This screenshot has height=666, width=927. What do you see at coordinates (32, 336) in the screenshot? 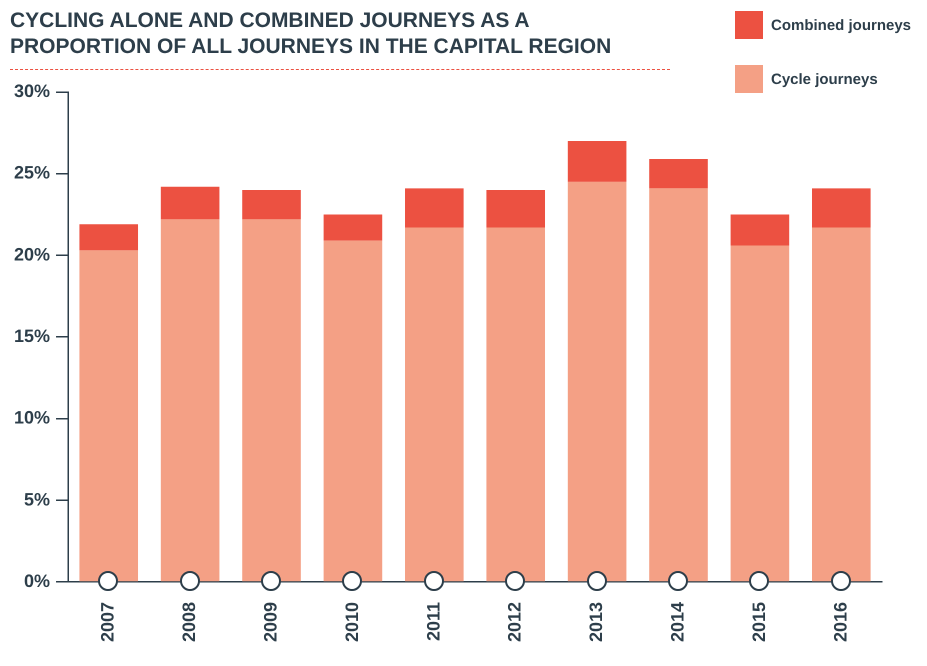
I see `y-tick-label: 15%` at bounding box center [32, 336].